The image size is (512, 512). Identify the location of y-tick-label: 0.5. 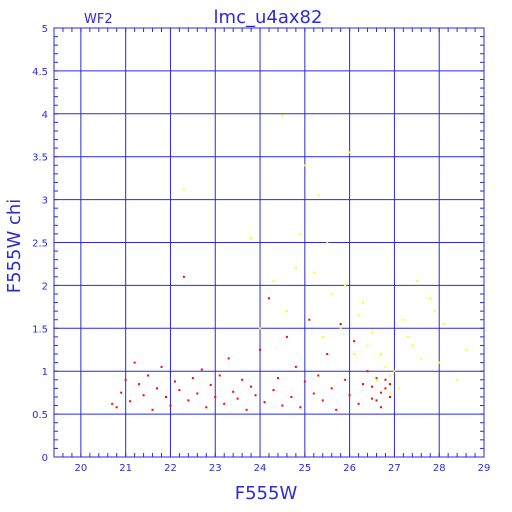
(40, 415).